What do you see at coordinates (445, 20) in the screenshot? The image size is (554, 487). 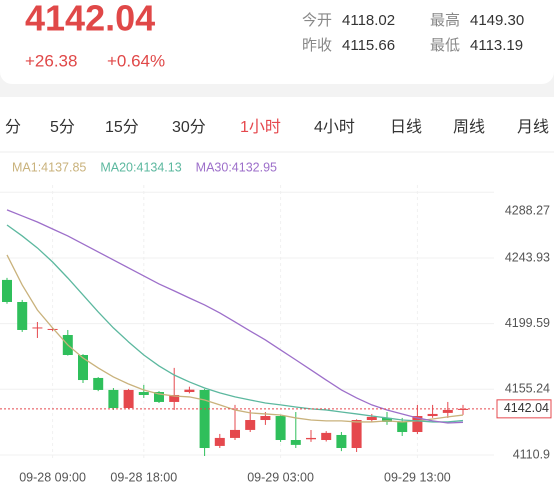 I see `stat-label: 最高` at bounding box center [445, 20].